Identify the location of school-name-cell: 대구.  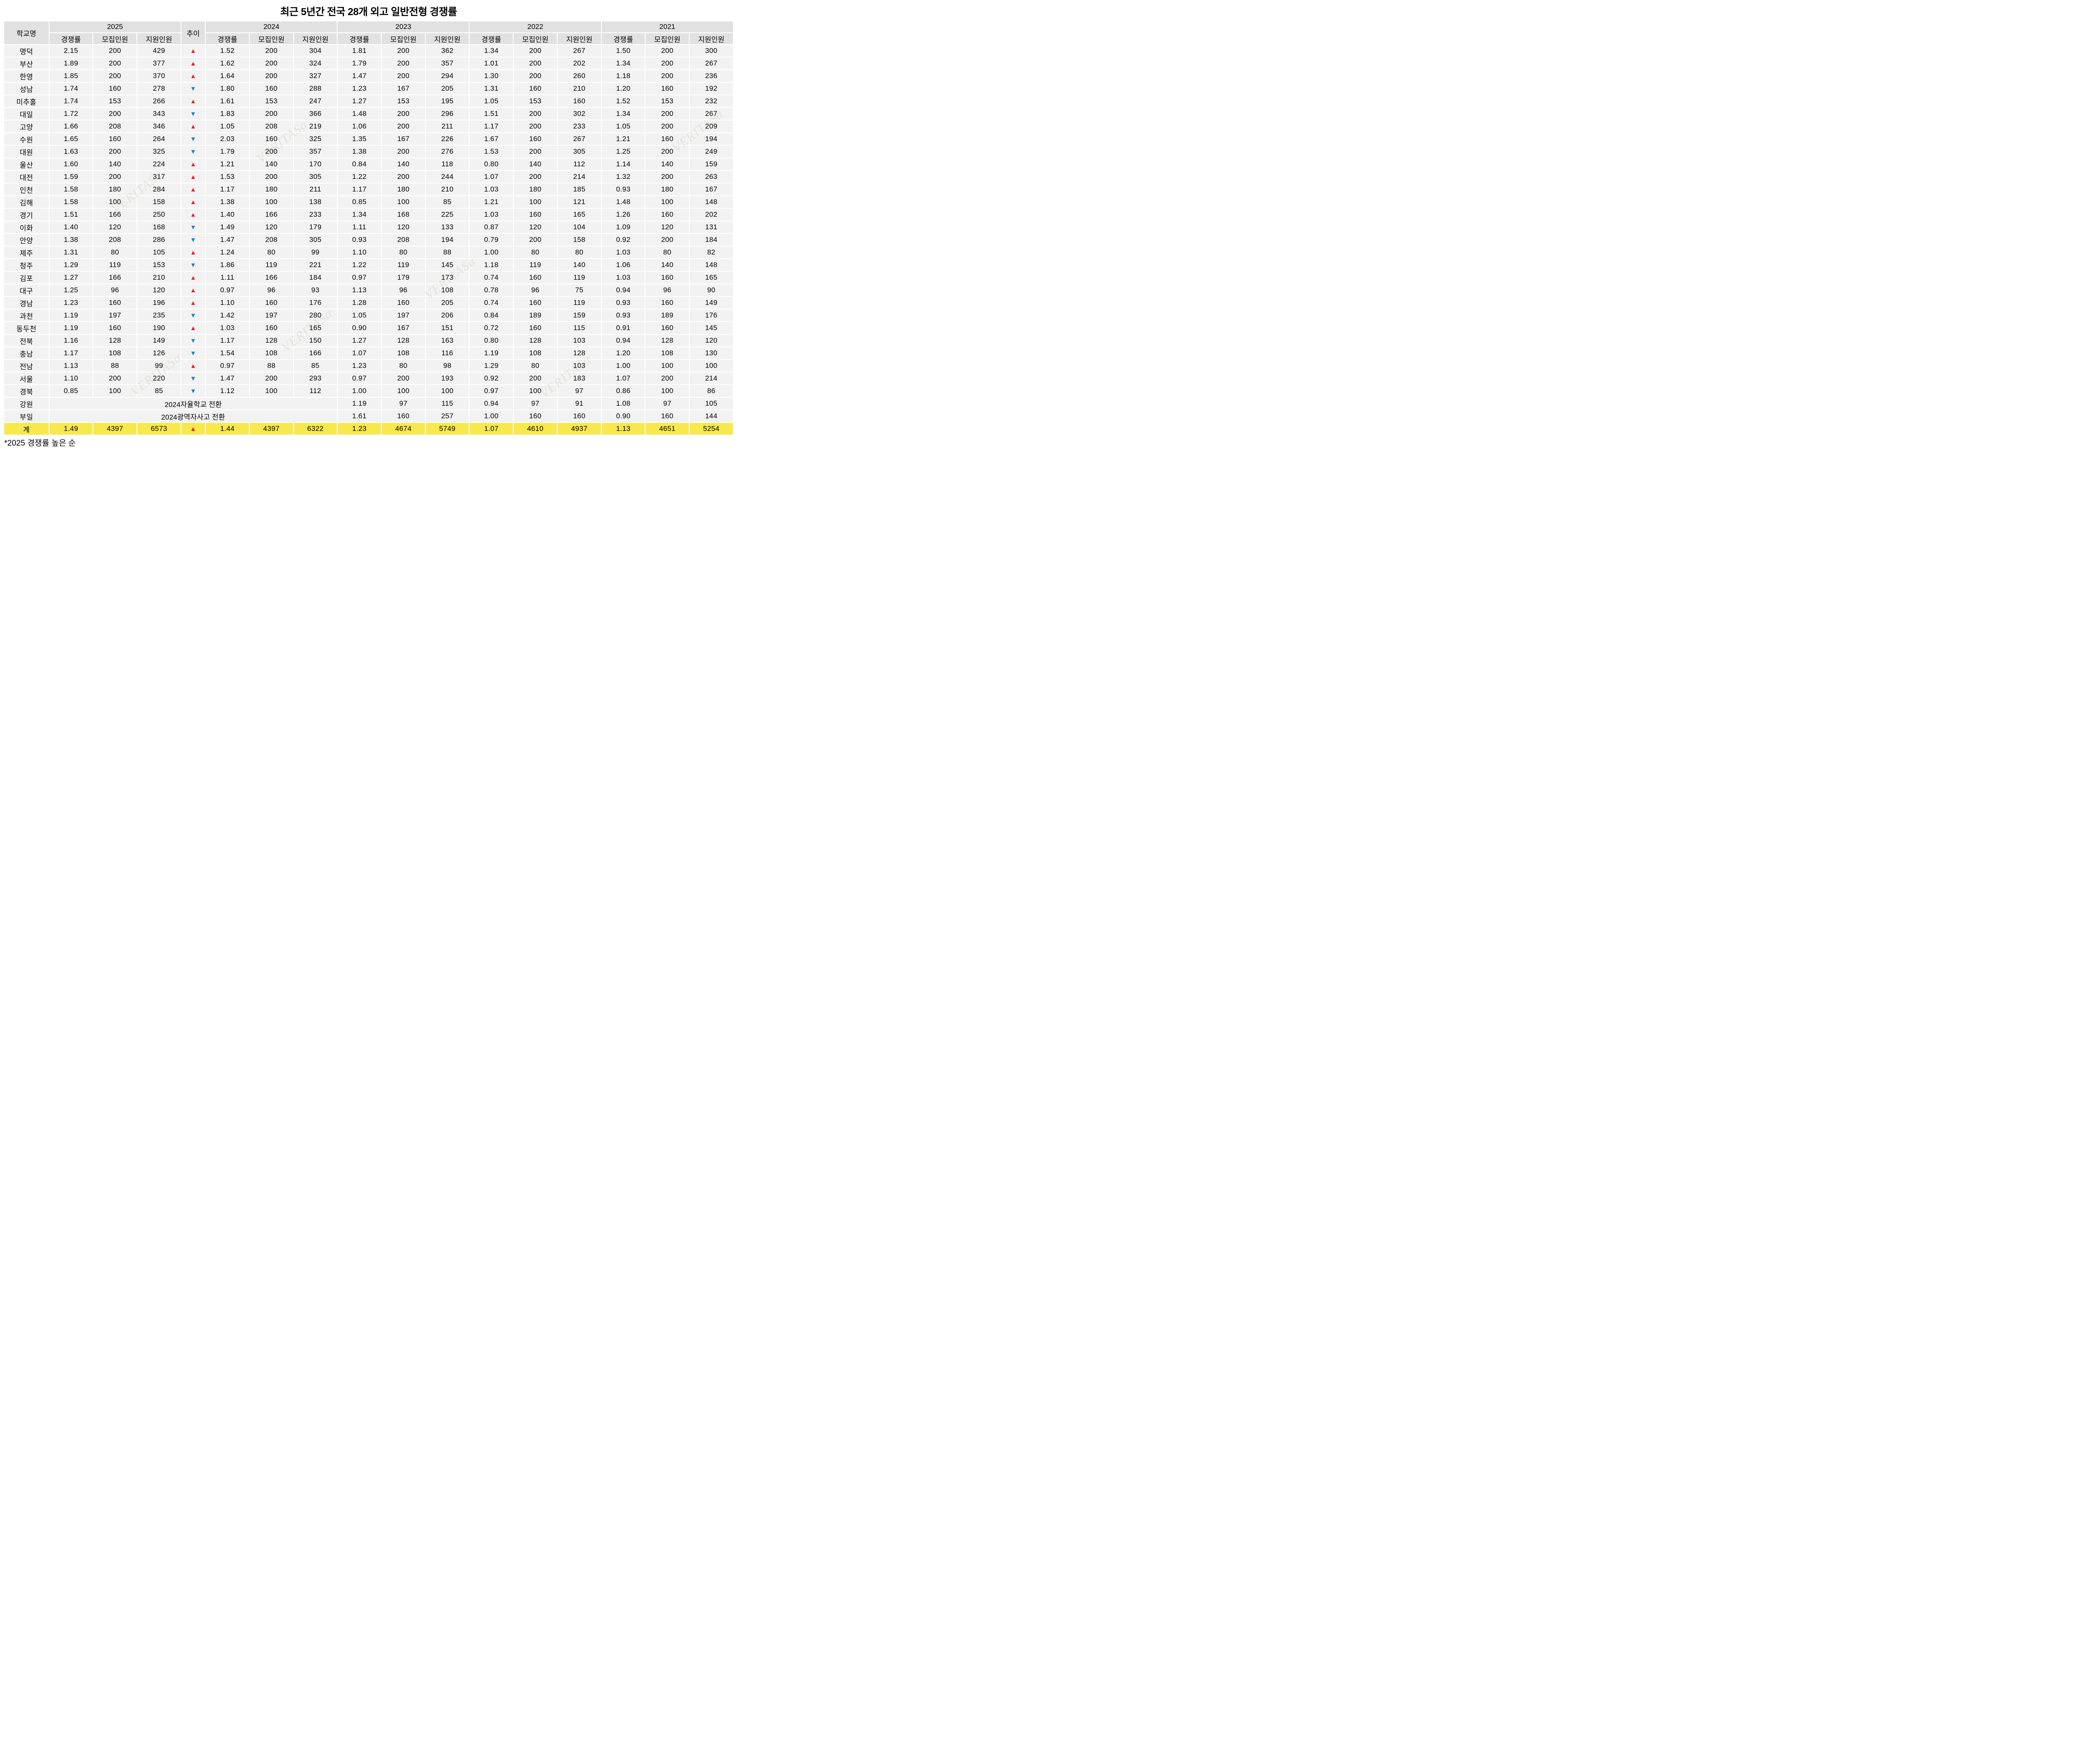
(26, 290).